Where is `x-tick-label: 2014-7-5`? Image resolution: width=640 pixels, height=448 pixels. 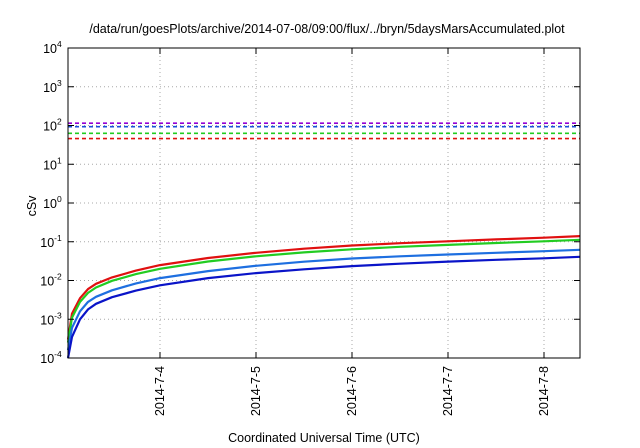 x-tick-label: 2014-7-5 is located at coordinates (256, 391).